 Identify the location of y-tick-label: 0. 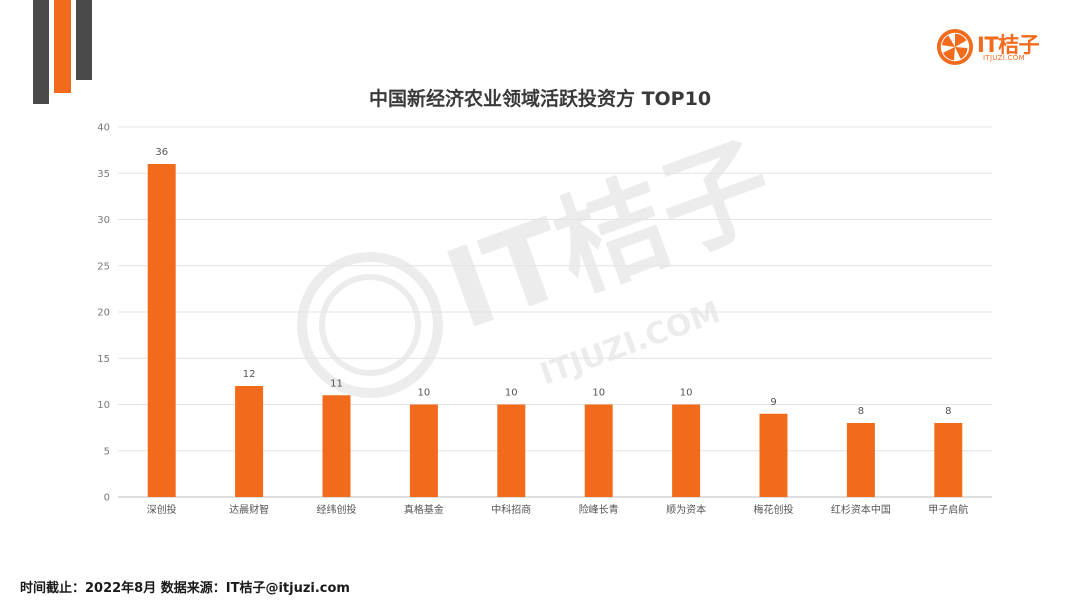
(107, 498).